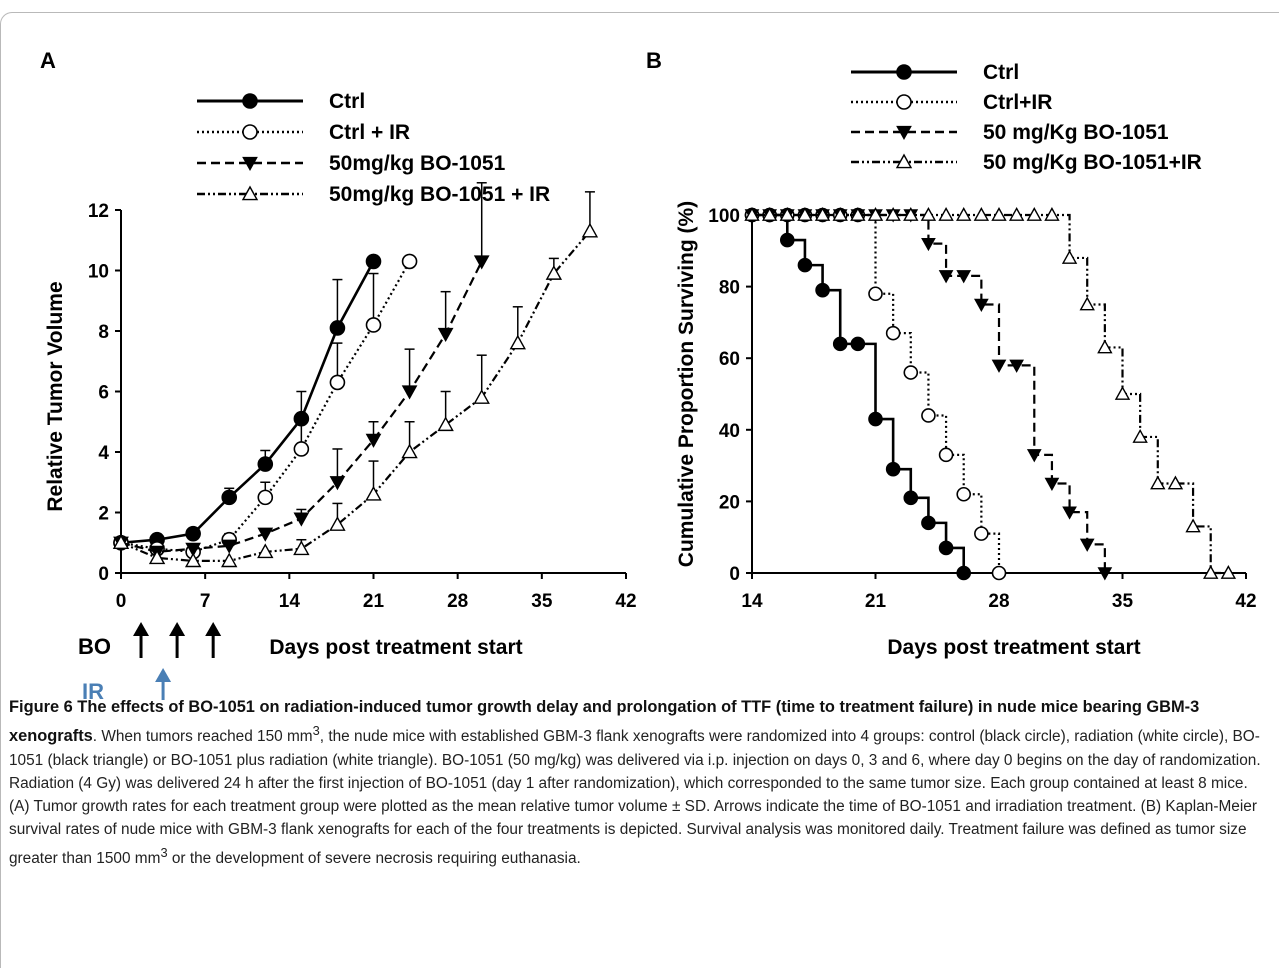 The height and width of the screenshot is (968, 1279). Describe the element at coordinates (103, 453) in the screenshot. I see `a-y-tick-label: 4` at that location.